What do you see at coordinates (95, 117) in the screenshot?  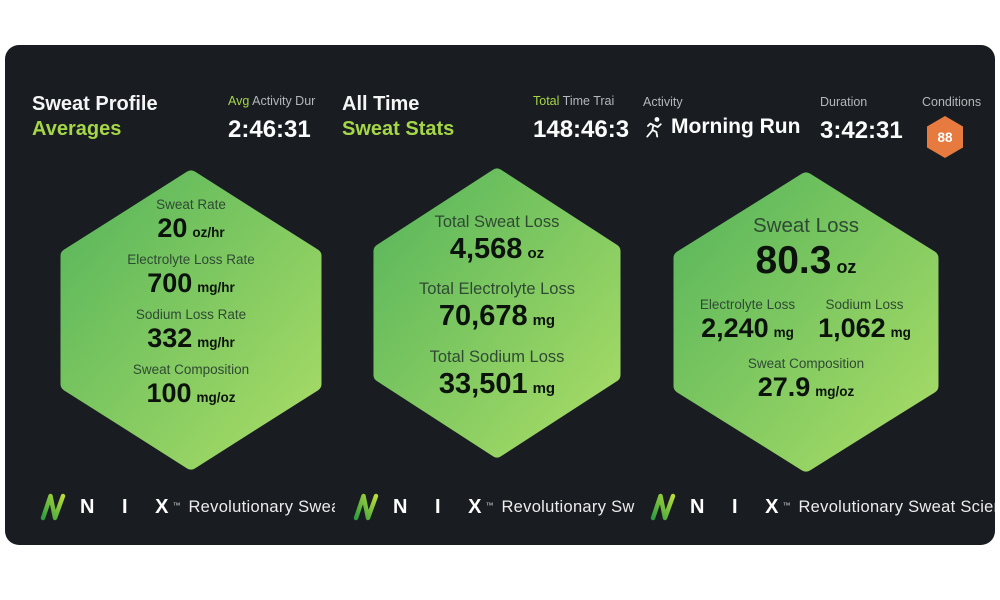 I see `panel-title: Sweat Profile Averages` at bounding box center [95, 117].